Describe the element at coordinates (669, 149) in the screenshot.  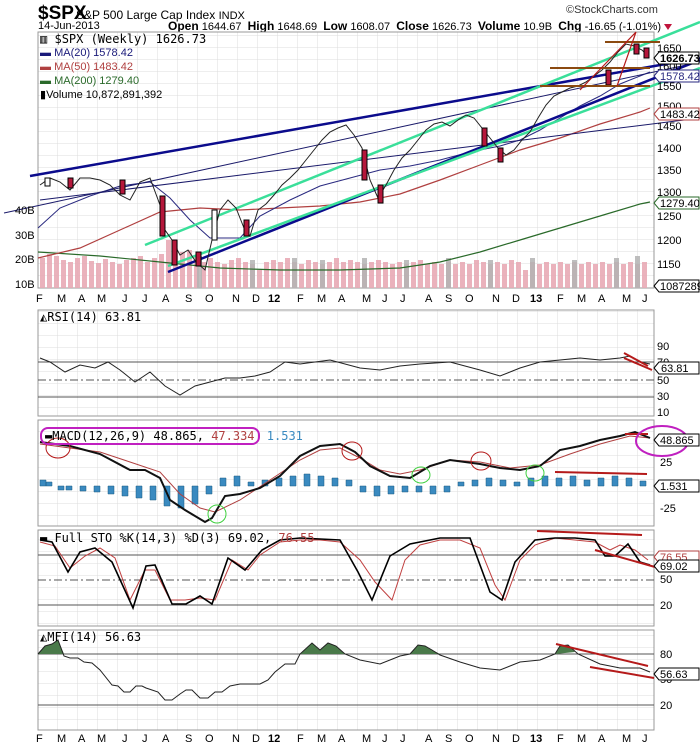
I see `svg-text: 1400` at that location.